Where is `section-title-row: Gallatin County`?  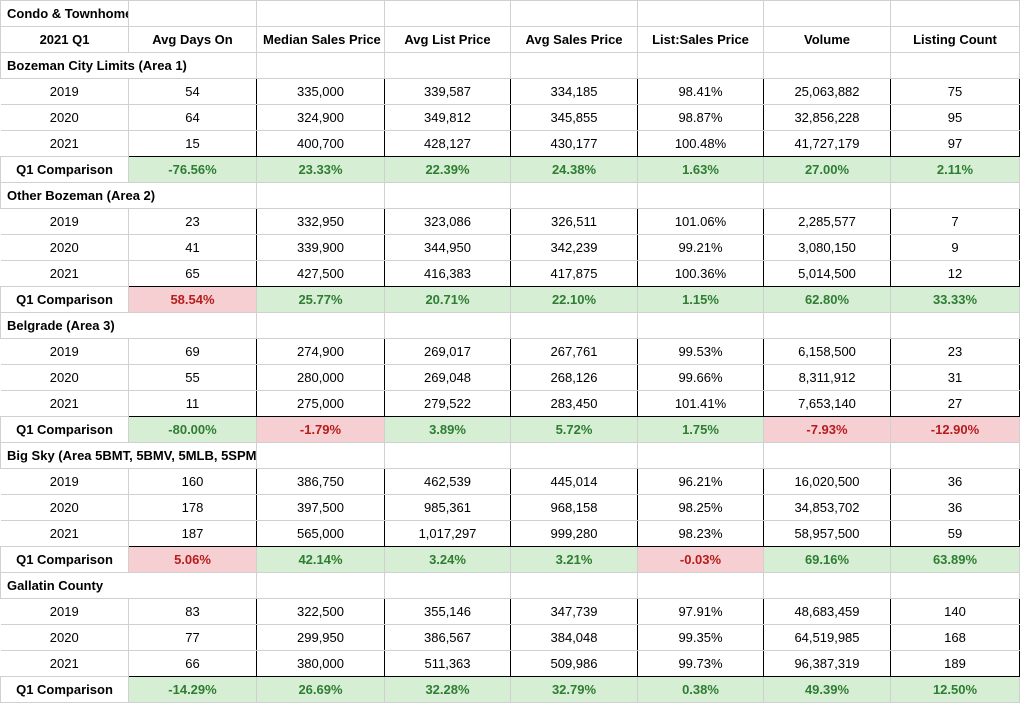 section-title-row: Gallatin County is located at coordinates (510, 585).